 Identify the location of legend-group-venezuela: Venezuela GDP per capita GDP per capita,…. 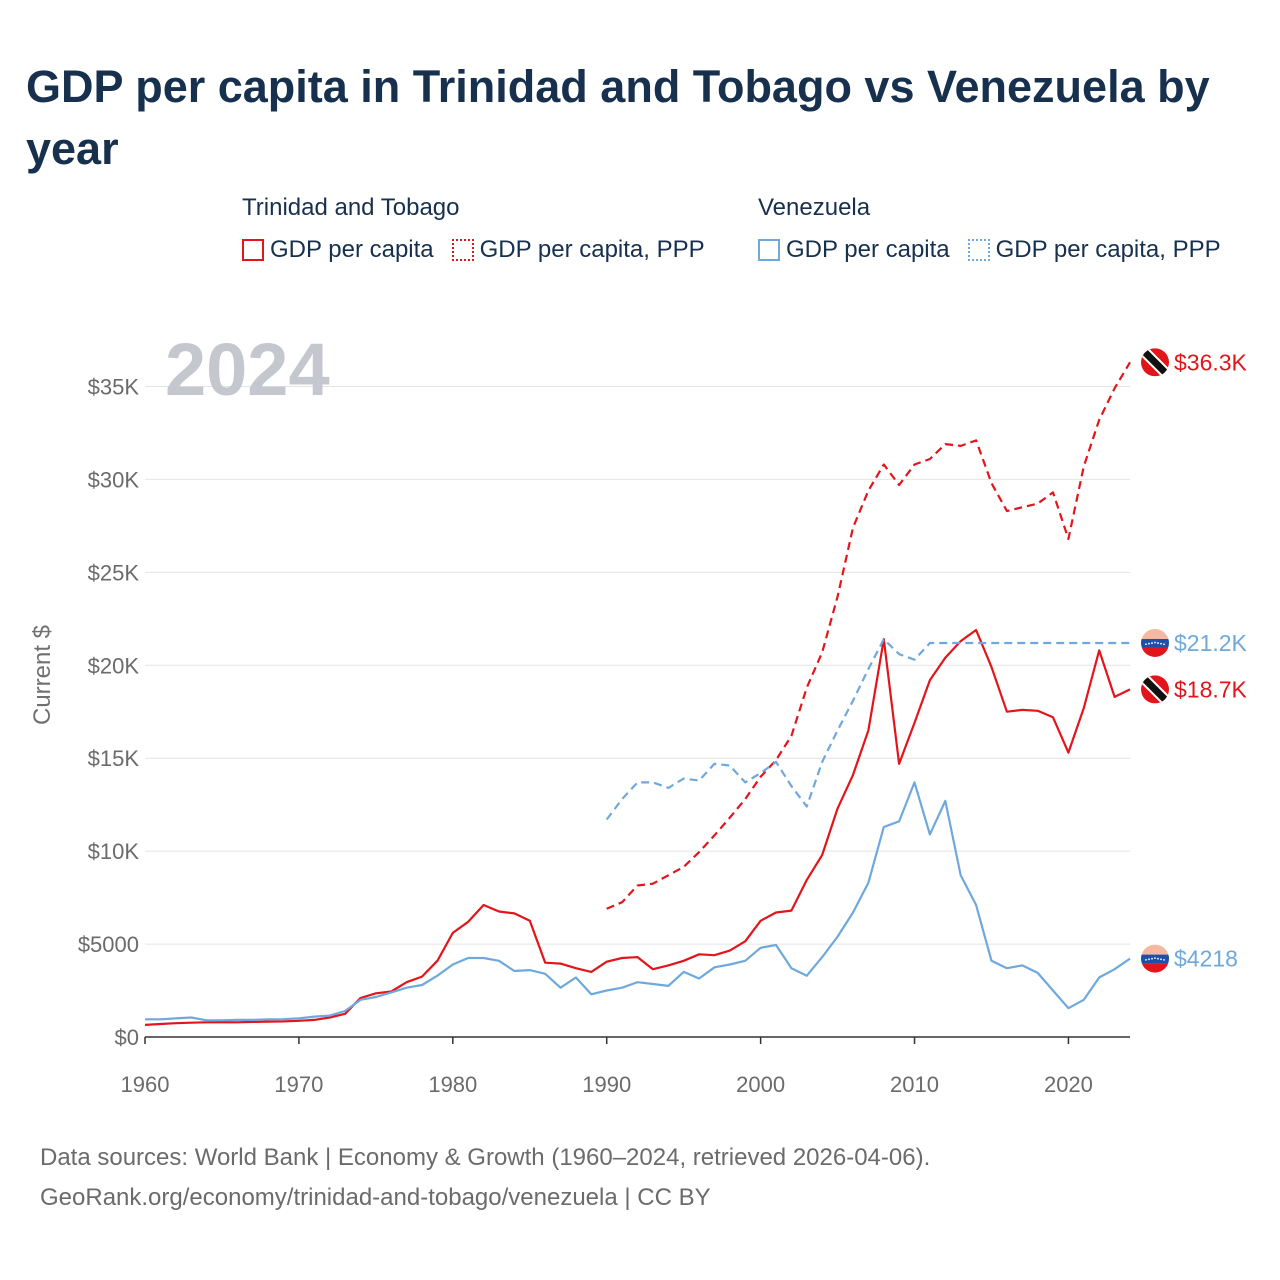
(989, 229).